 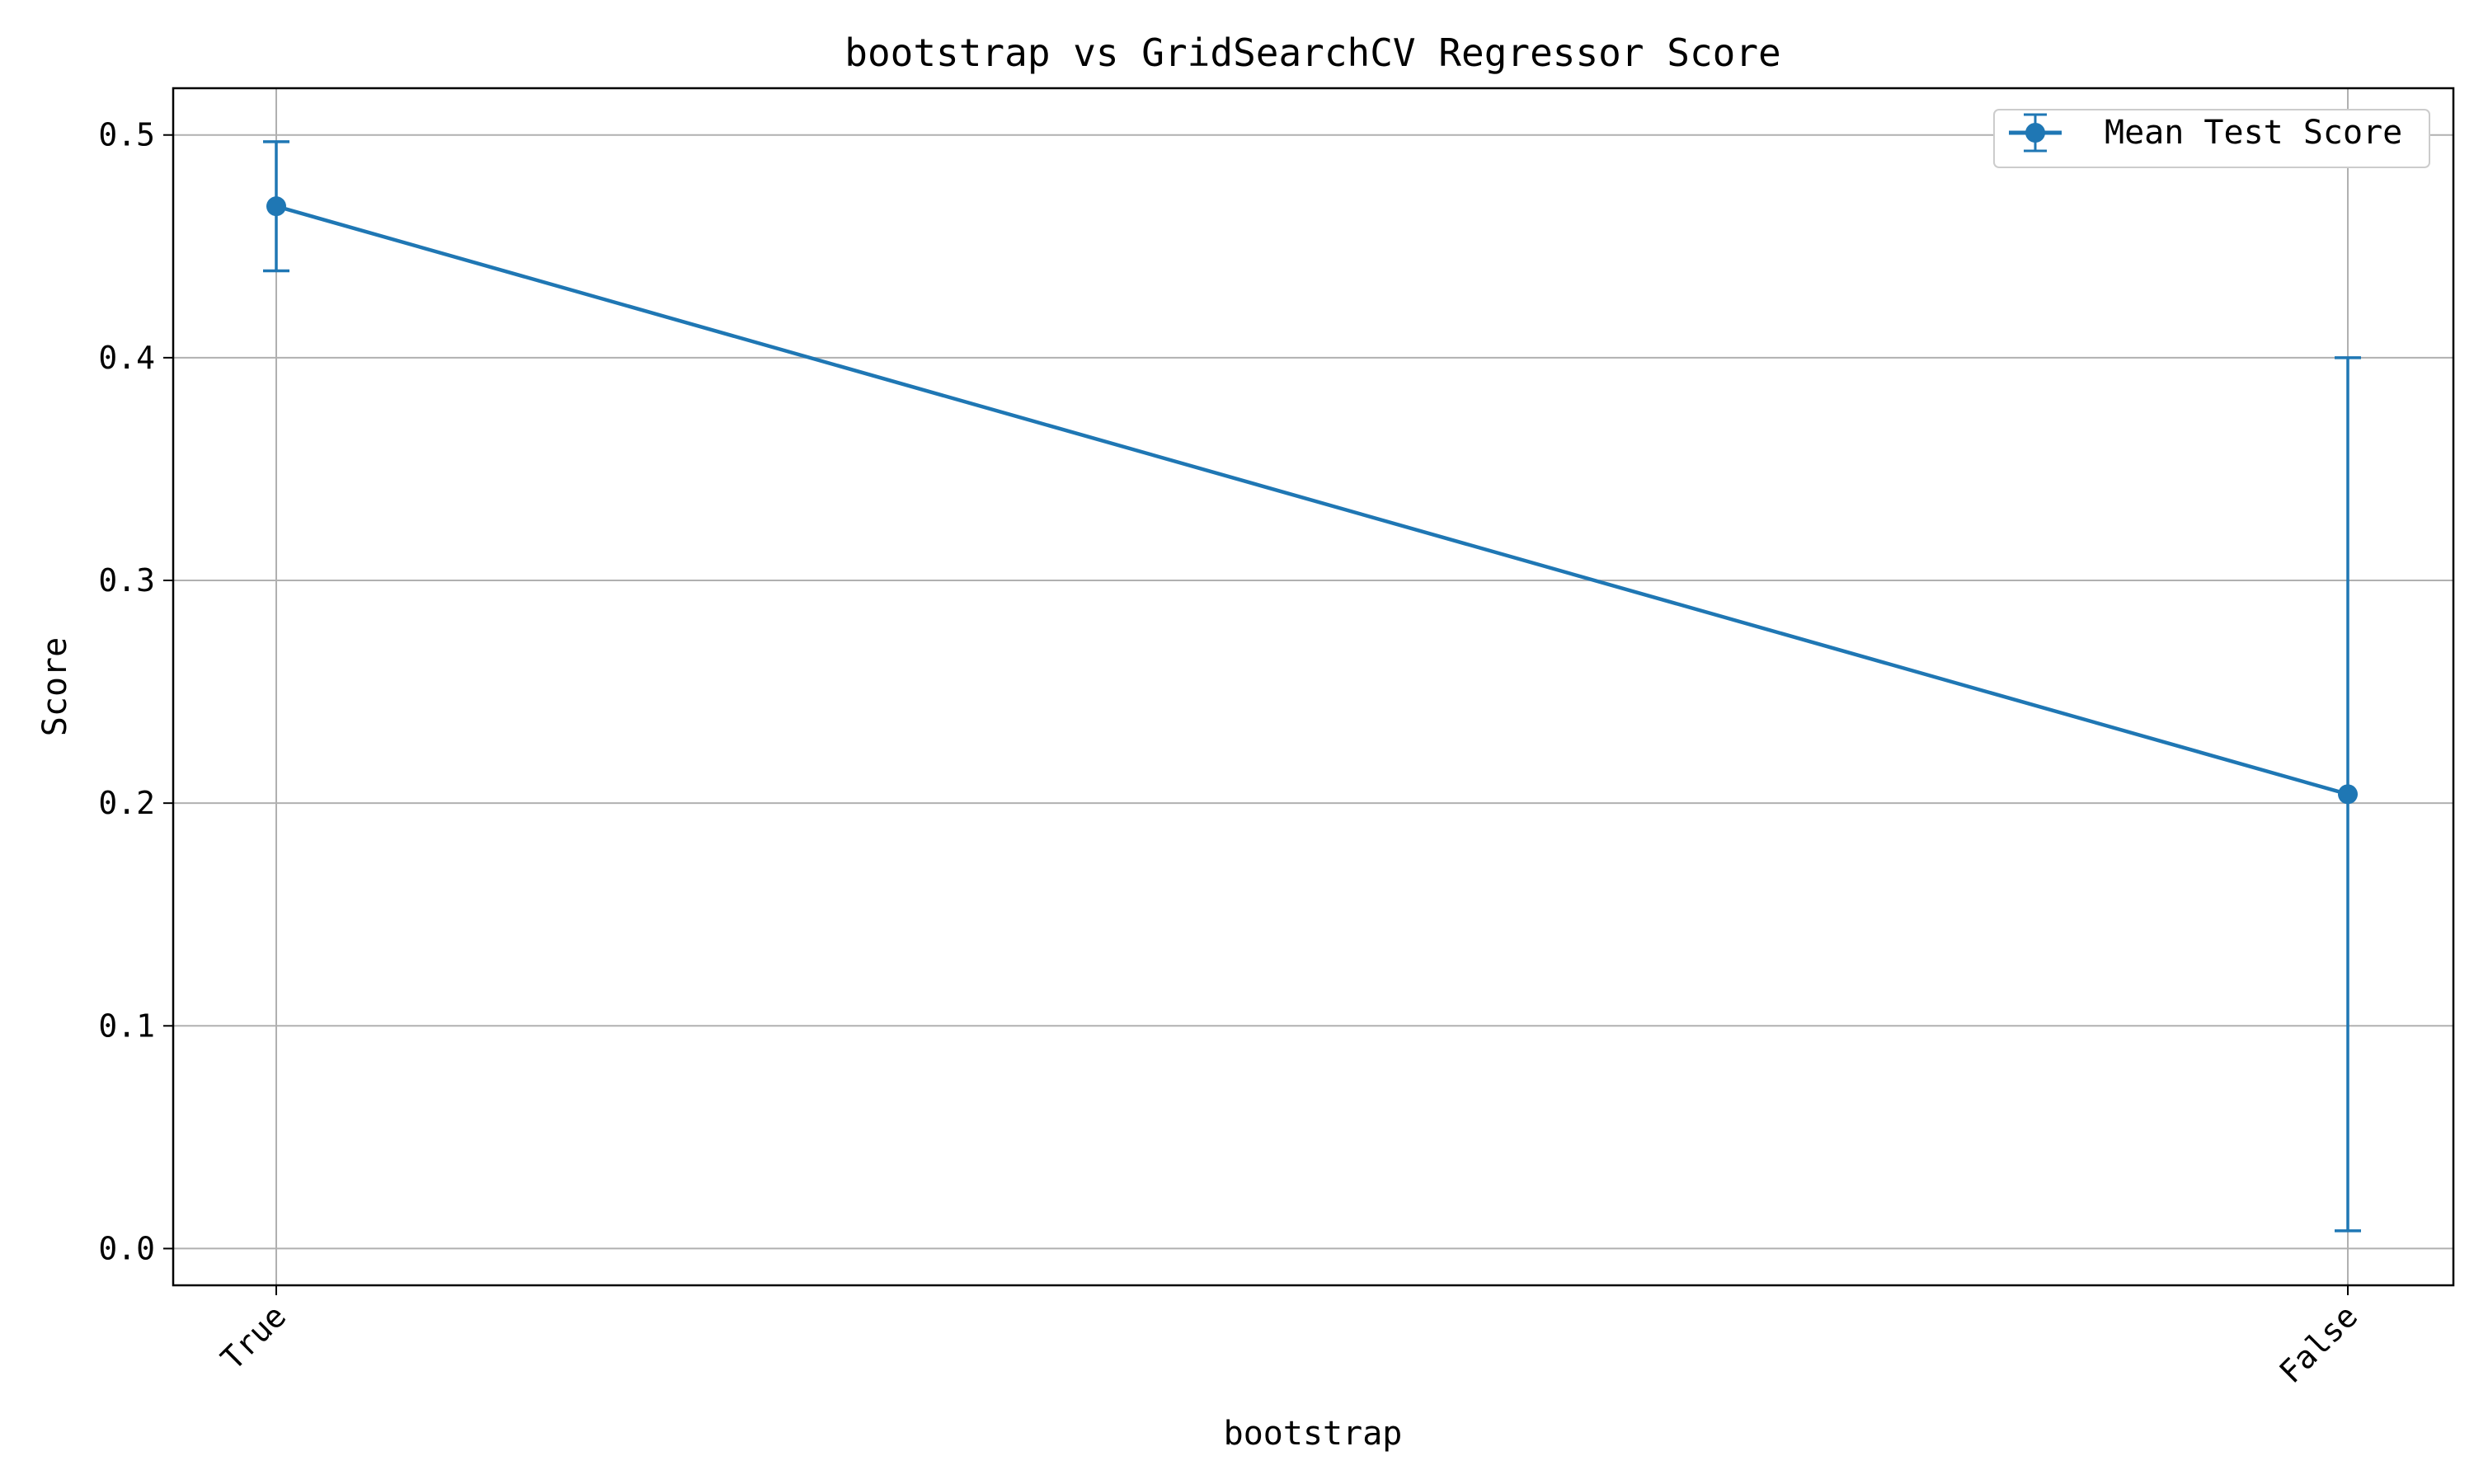 What do you see at coordinates (126, 1025) in the screenshot?
I see `y-tick-label: 0.1` at bounding box center [126, 1025].